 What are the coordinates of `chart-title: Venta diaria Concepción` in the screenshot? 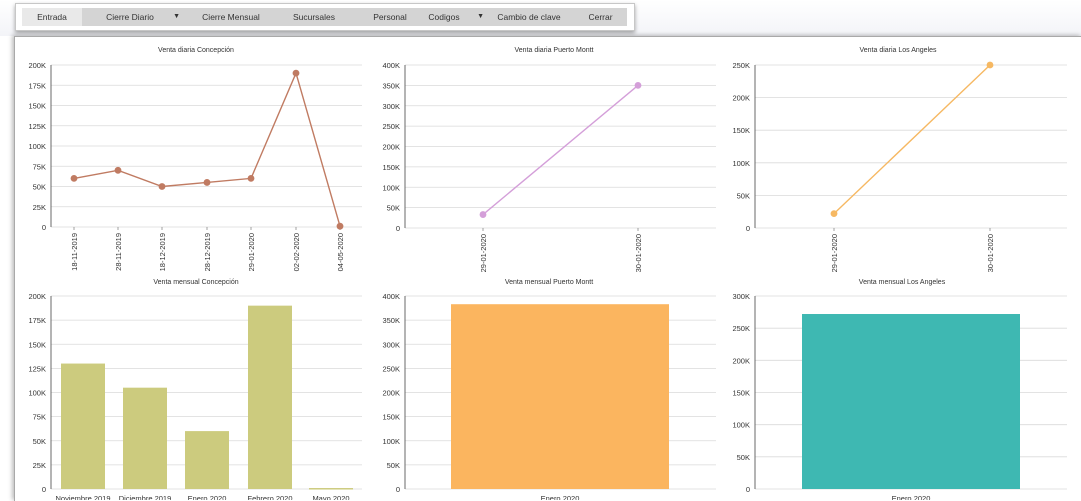 It's located at (196, 50).